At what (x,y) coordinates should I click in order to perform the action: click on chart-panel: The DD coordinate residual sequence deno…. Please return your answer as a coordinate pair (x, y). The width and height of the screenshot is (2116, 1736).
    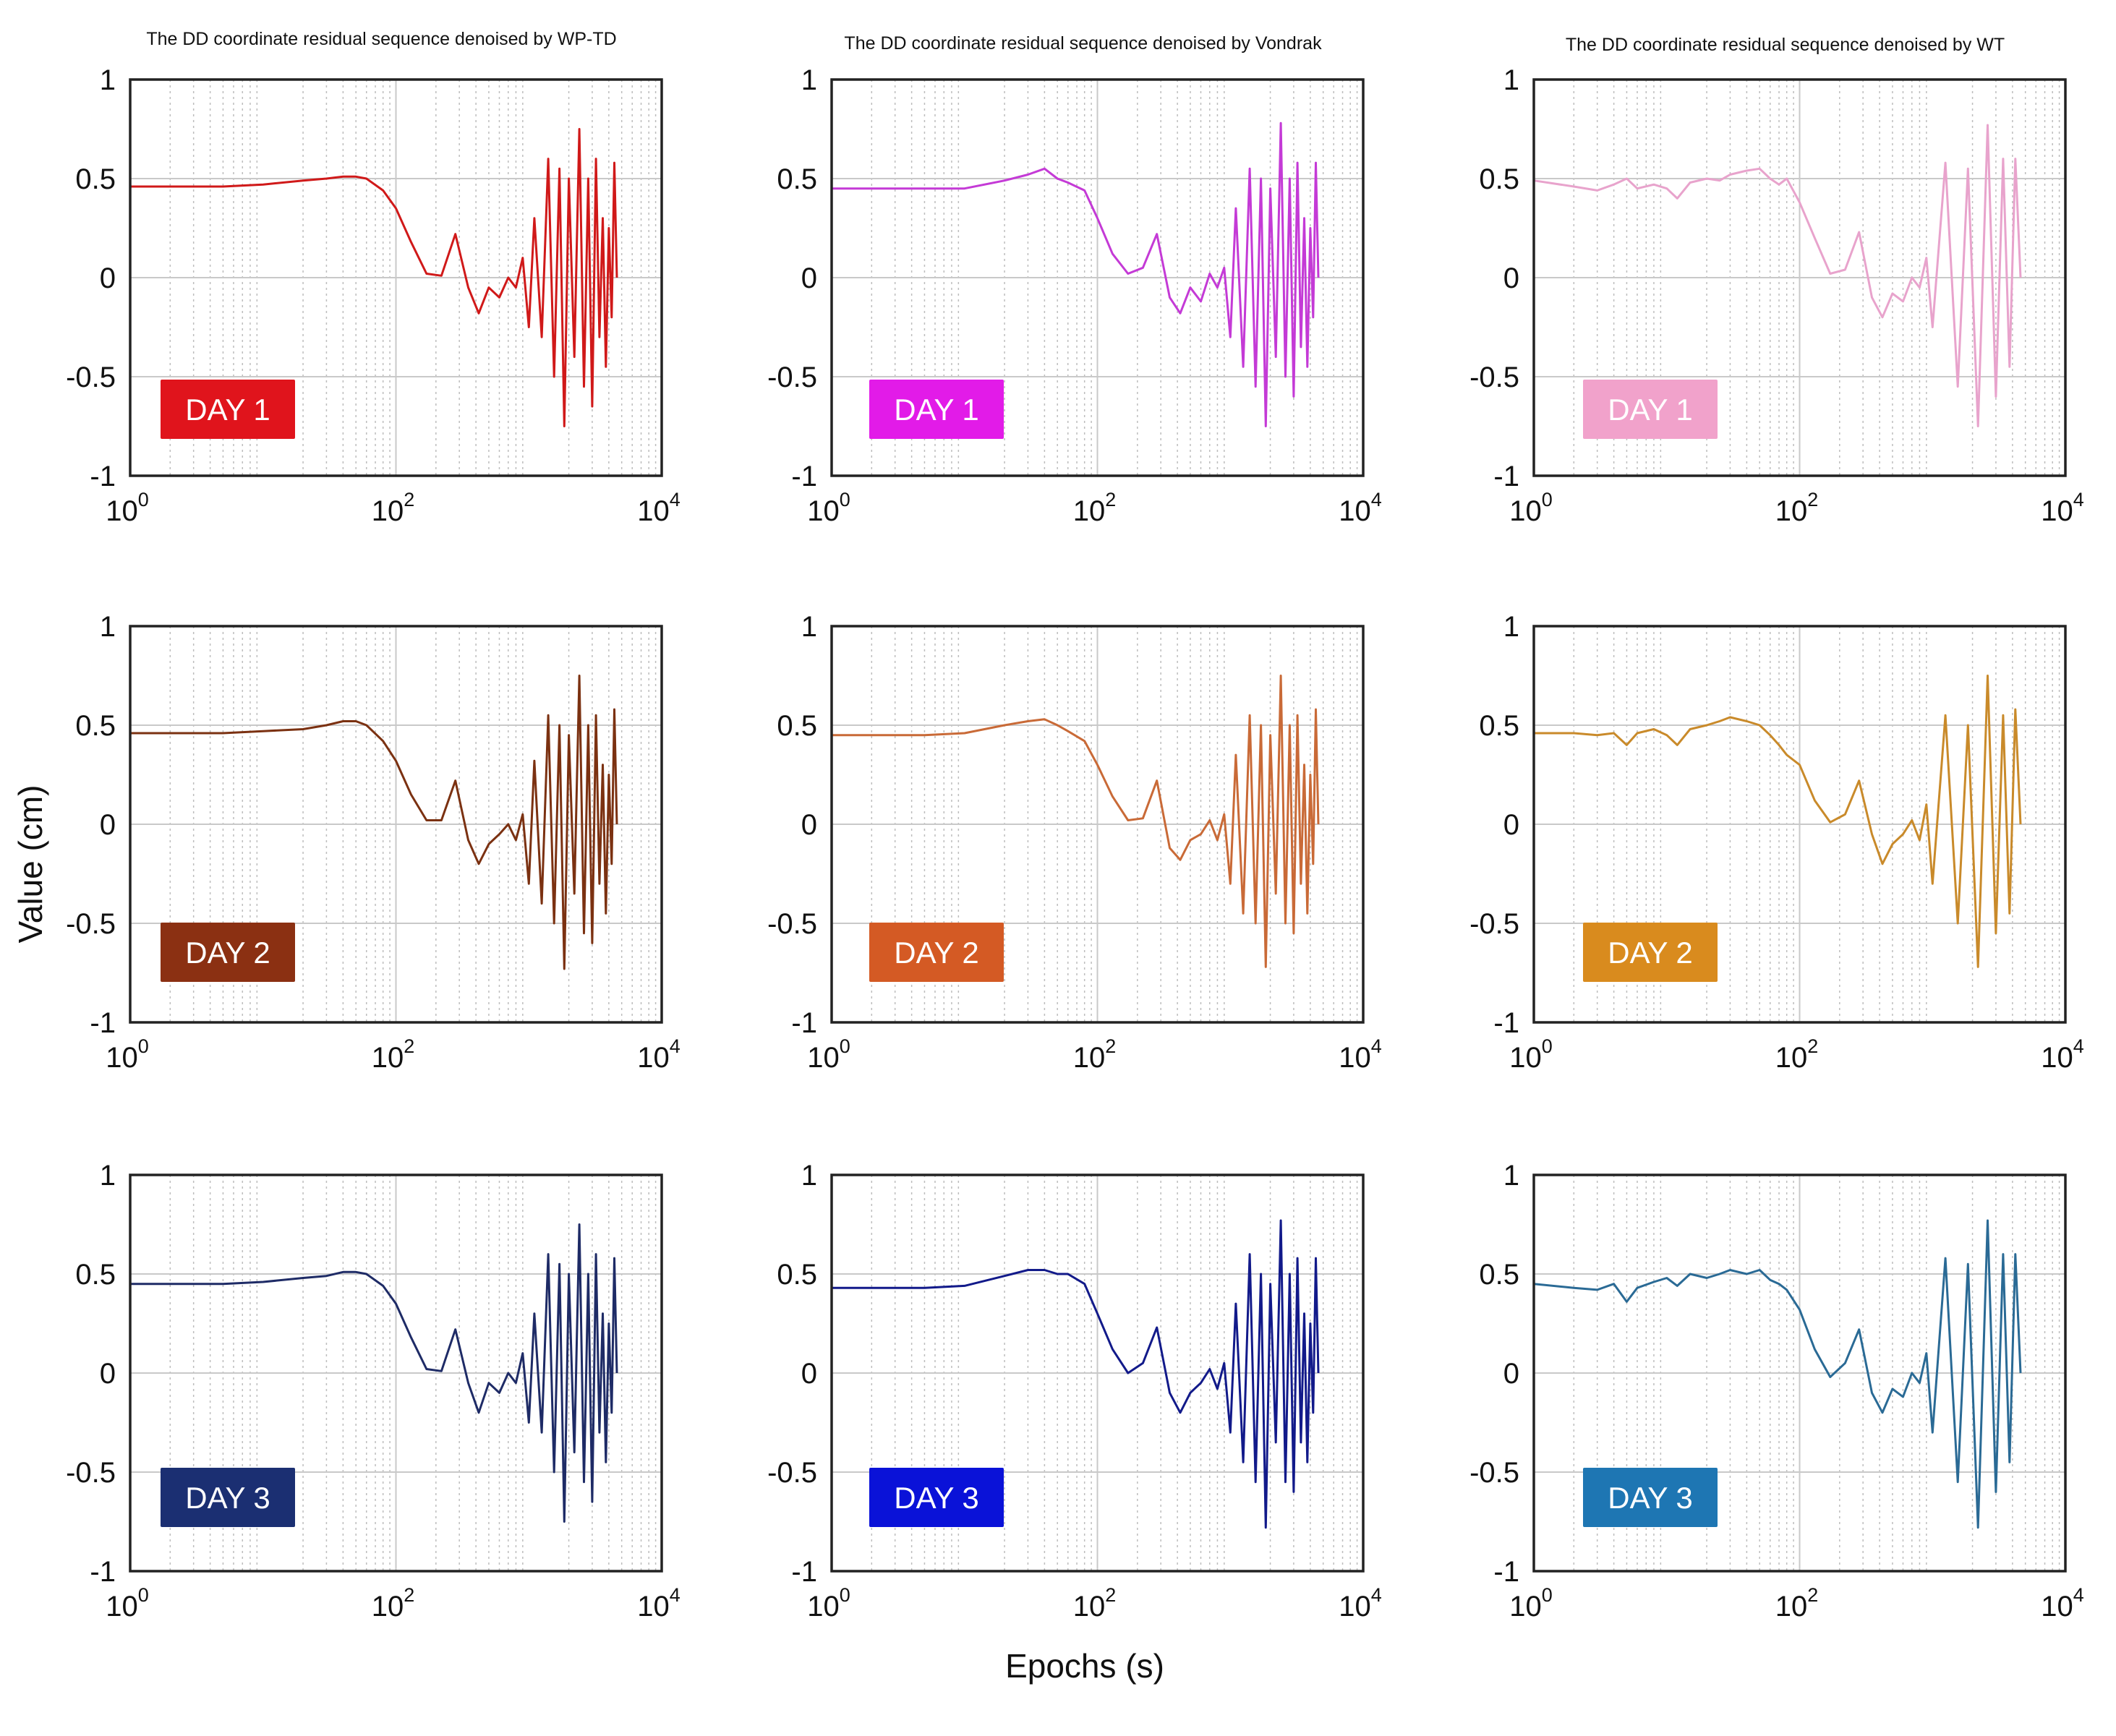
    Looking at the image, I should click on (1074, 280).